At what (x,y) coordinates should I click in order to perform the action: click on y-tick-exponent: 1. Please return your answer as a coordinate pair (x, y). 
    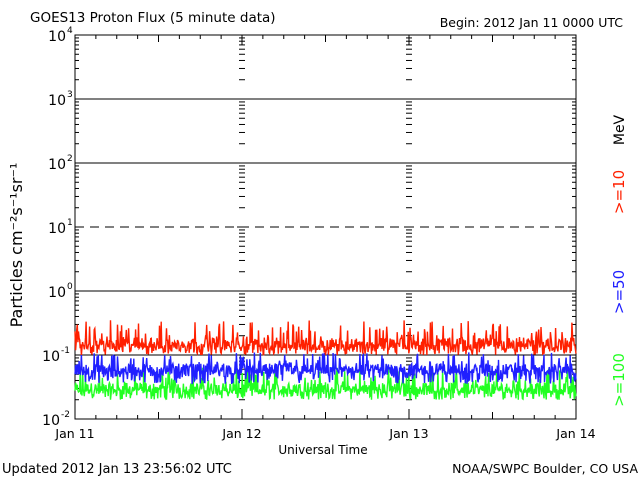
    Looking at the image, I should click on (70, 223).